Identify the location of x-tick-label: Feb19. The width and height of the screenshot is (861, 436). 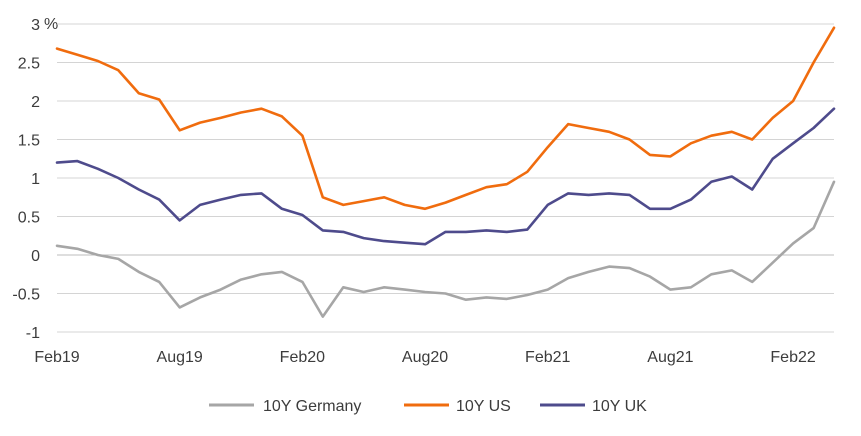
(56, 357).